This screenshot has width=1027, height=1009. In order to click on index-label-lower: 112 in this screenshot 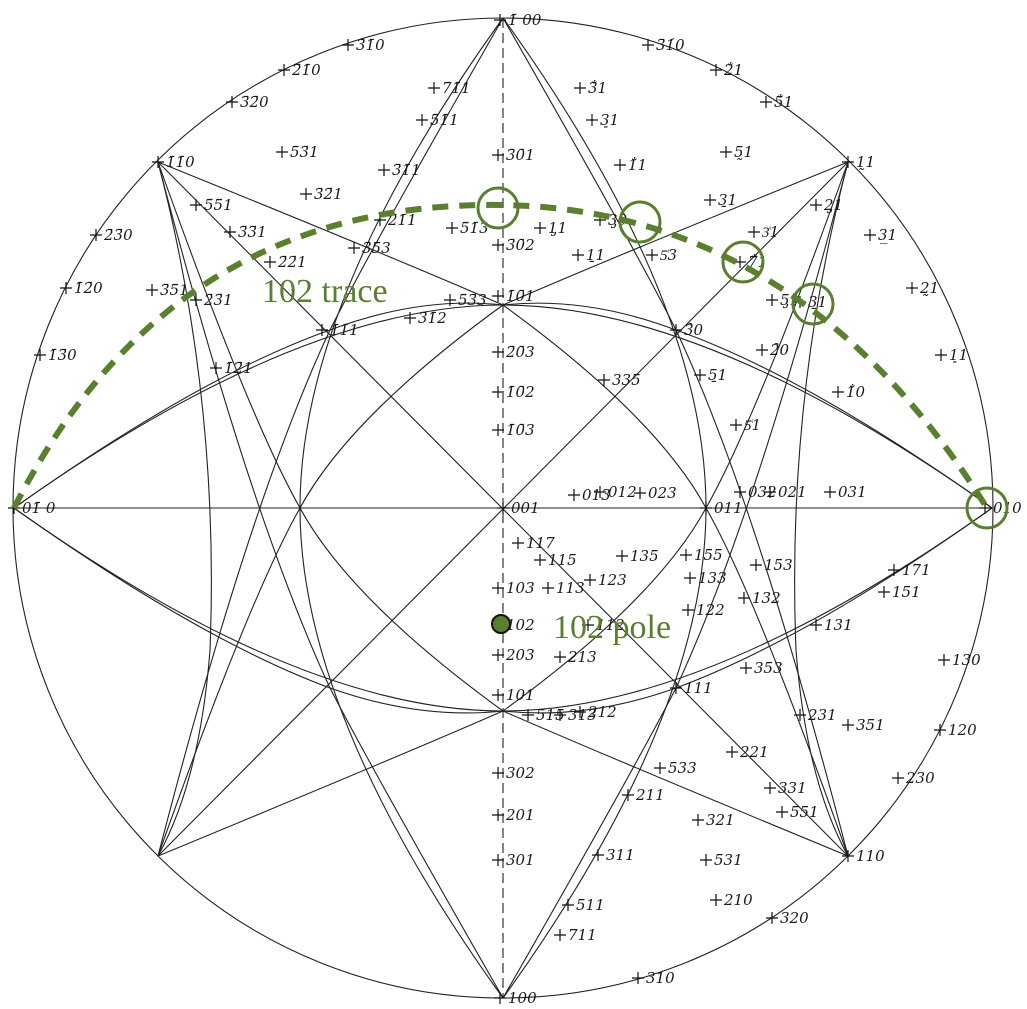, I will do `click(610, 625)`.